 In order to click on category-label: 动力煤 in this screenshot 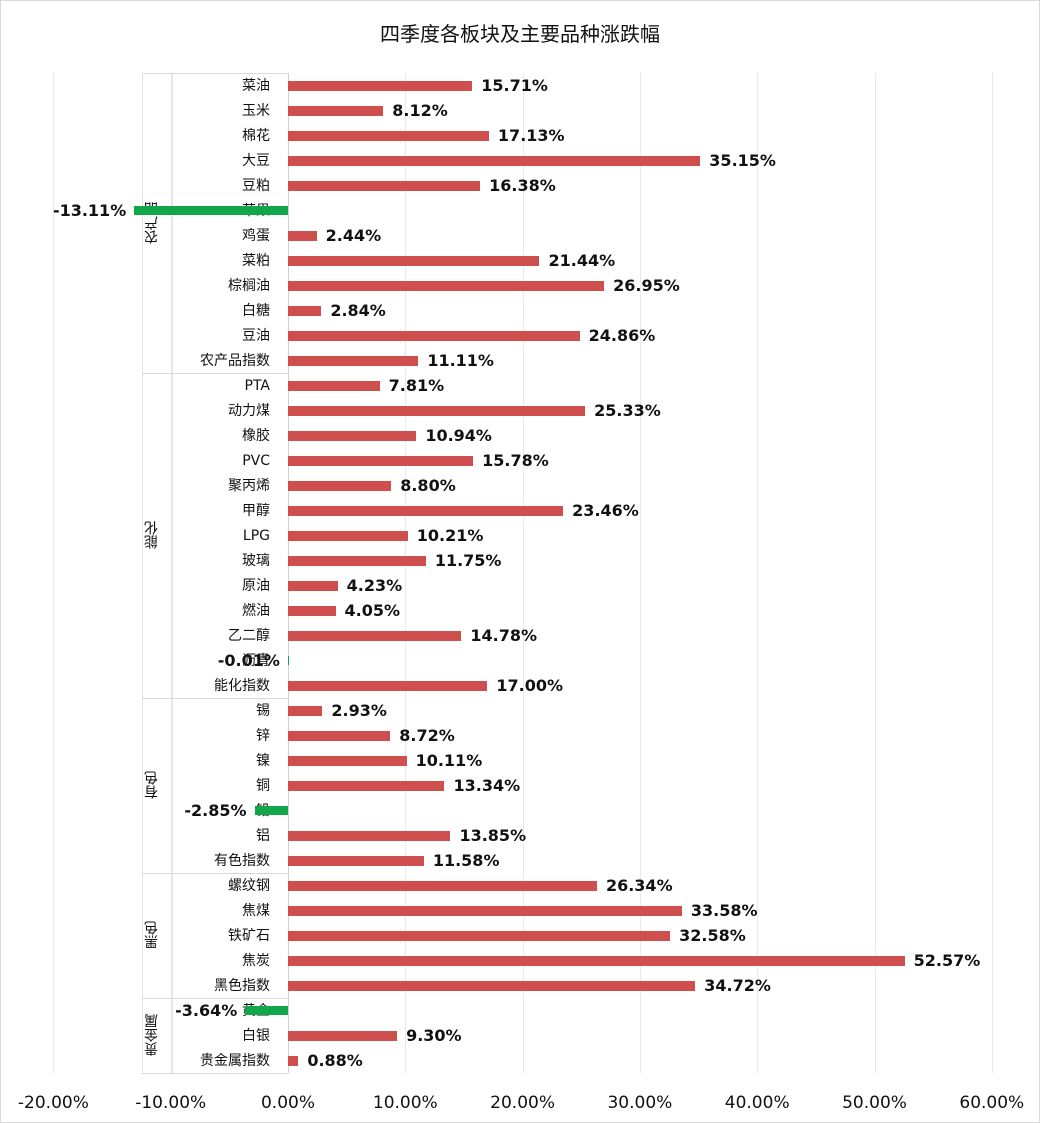, I will do `click(249, 410)`.